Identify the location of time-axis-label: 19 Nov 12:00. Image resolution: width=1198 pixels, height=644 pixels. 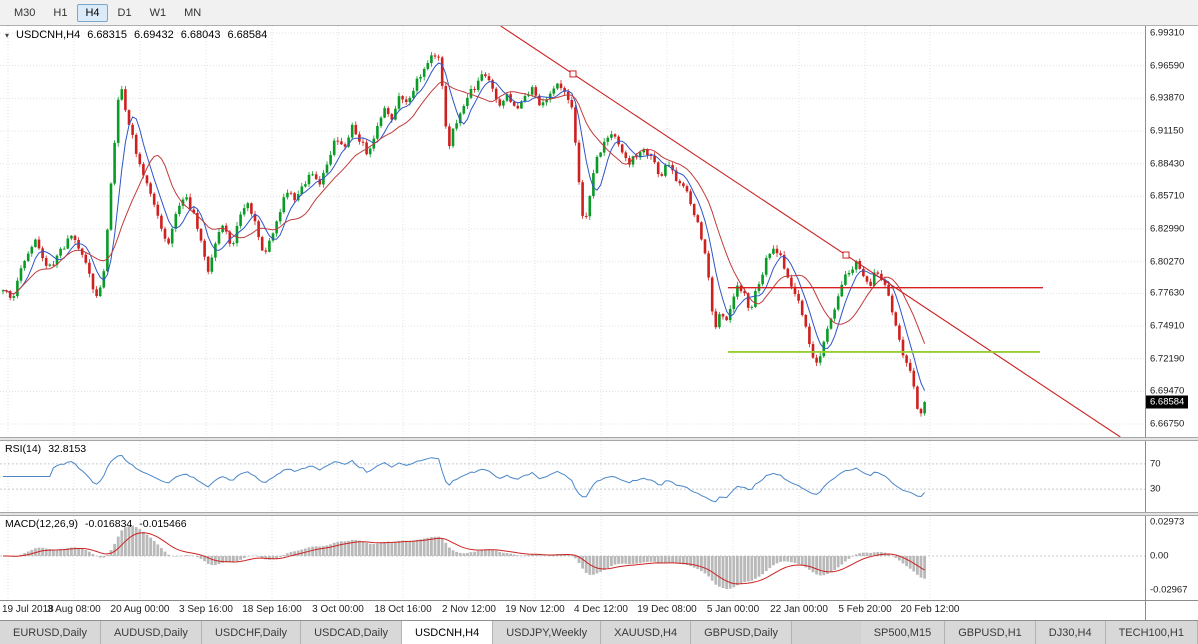
(535, 609).